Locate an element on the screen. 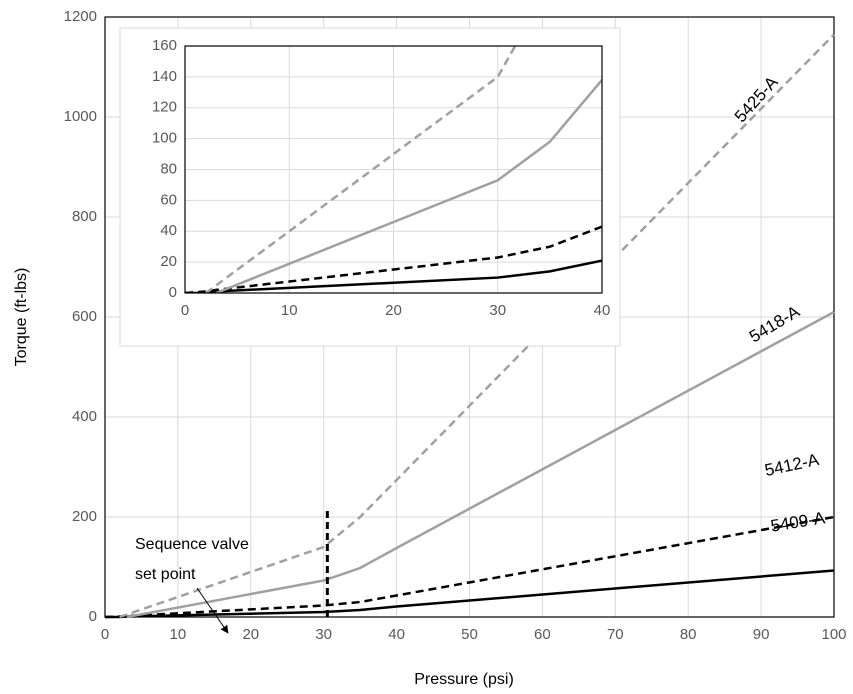 The image size is (853, 694). y-tick-label: 160 is located at coordinates (164, 45).